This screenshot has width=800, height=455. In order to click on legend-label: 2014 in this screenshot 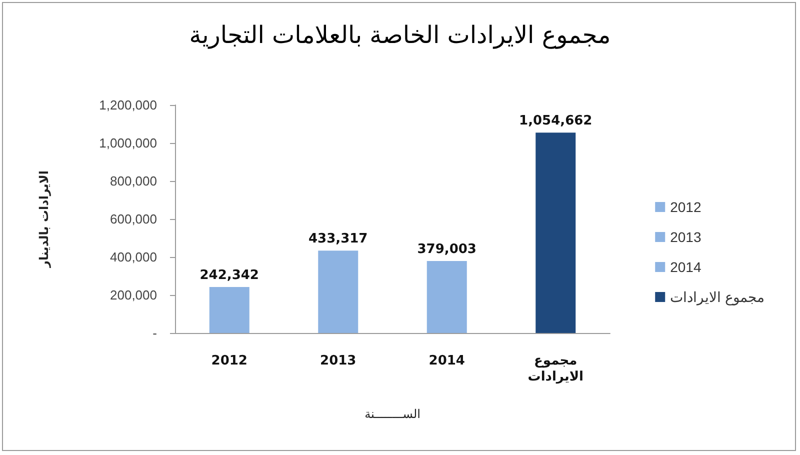, I will do `click(686, 267)`.